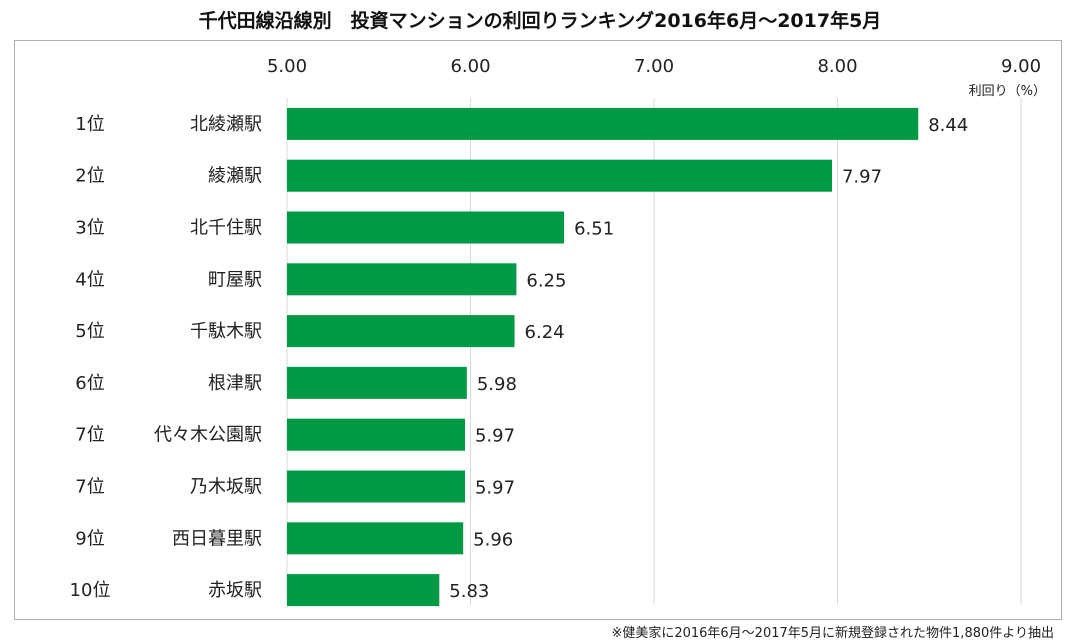 This screenshot has height=641, width=1080. I want to click on data-label: 6.24, so click(545, 332).